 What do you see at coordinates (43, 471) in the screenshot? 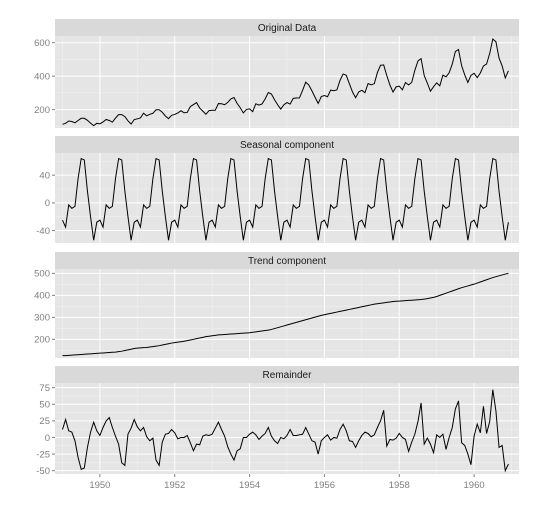
I see `y-tick-label: -50` at bounding box center [43, 471].